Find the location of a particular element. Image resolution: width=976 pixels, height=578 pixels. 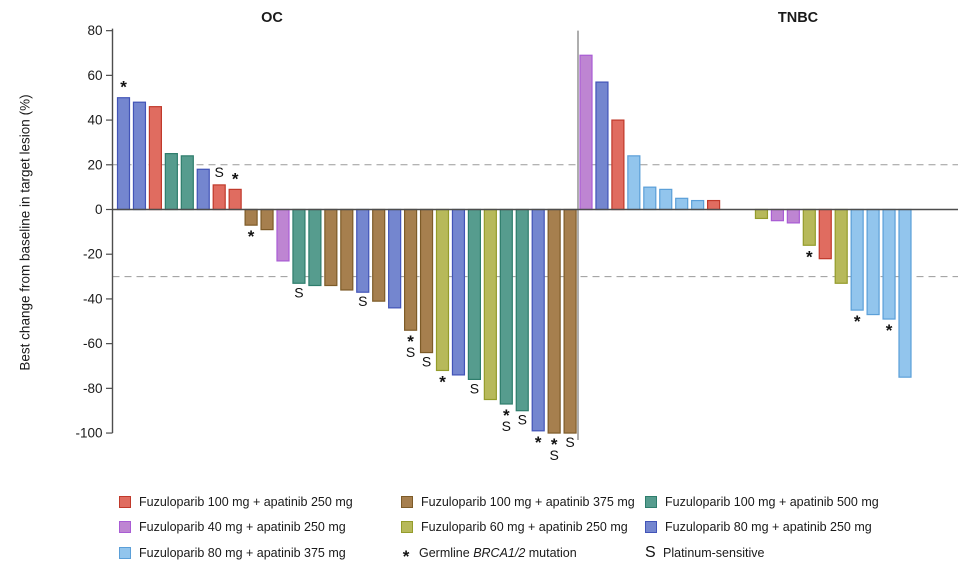

legend-swatch-olive is located at coordinates (407, 527).